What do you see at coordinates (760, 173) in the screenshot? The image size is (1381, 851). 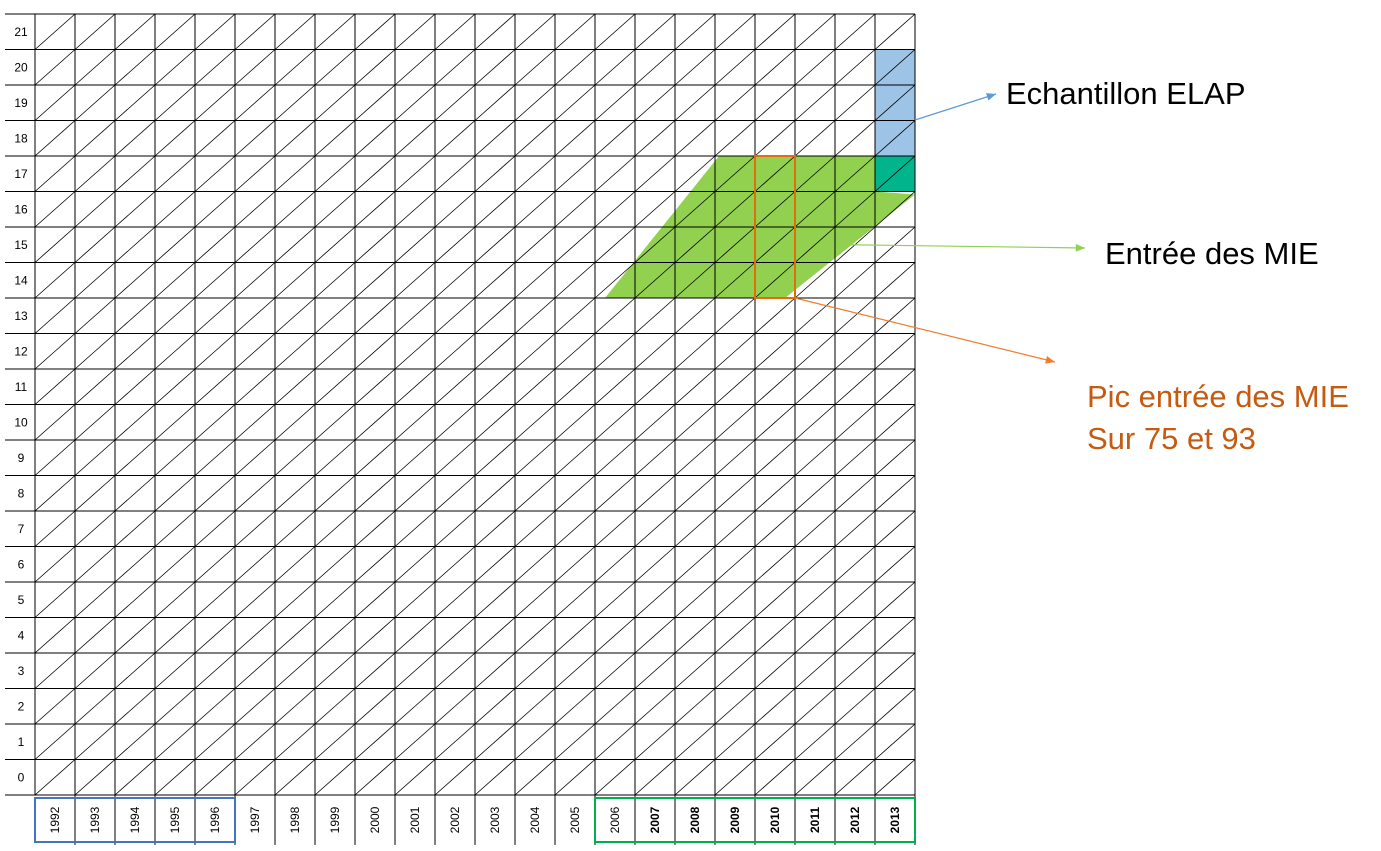 I see `highlight-layer` at bounding box center [760, 173].